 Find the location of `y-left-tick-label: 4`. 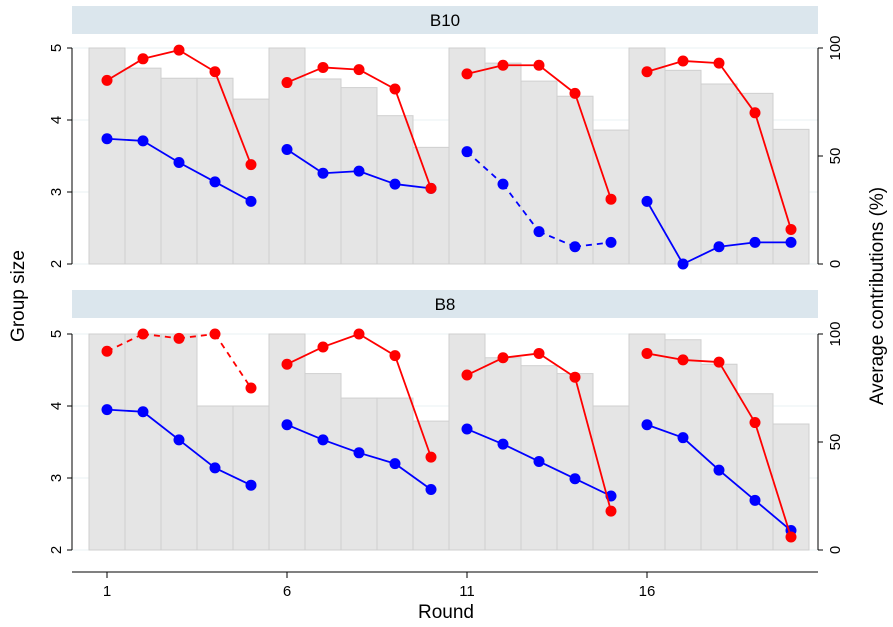

y-left-tick-label: 4 is located at coordinates (56, 406).